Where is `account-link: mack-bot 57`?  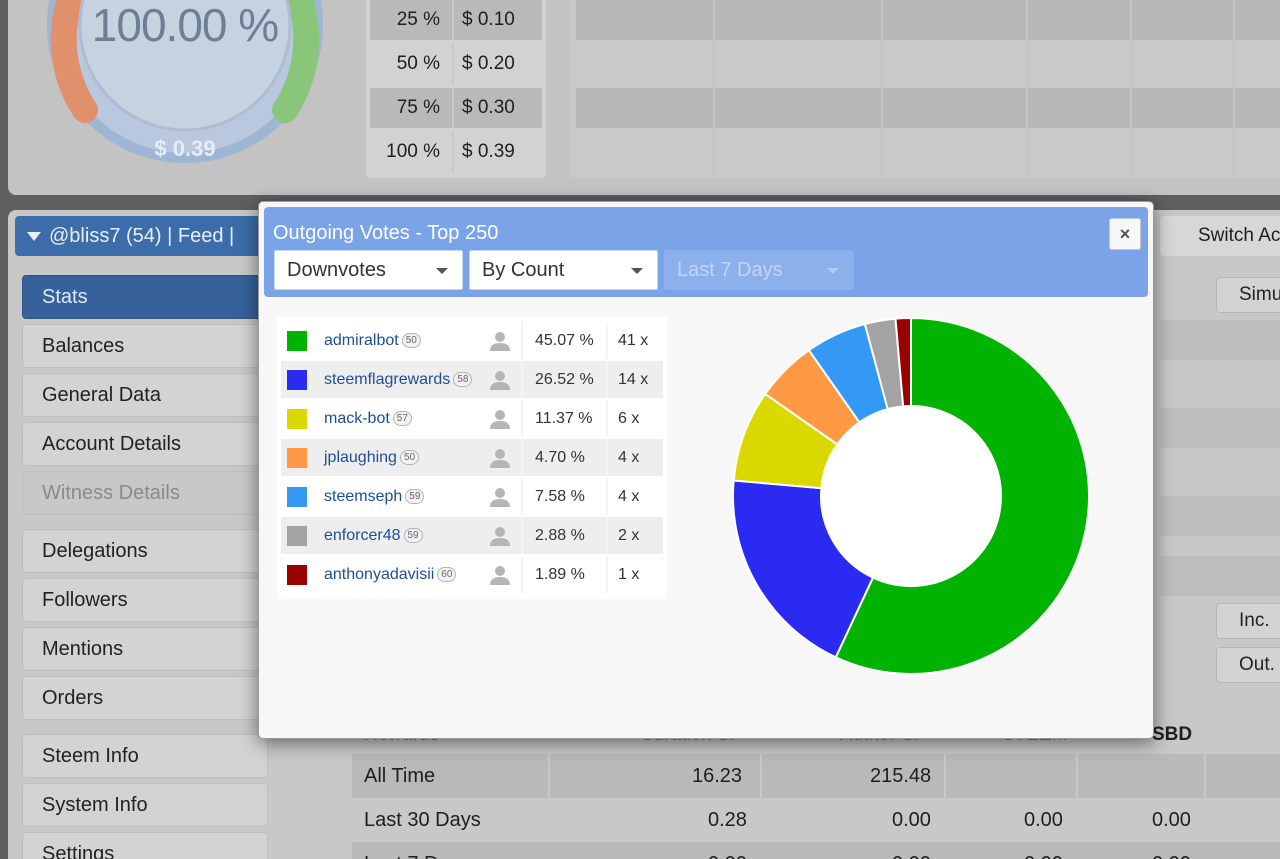 account-link: mack-bot 57 is located at coordinates (368, 419).